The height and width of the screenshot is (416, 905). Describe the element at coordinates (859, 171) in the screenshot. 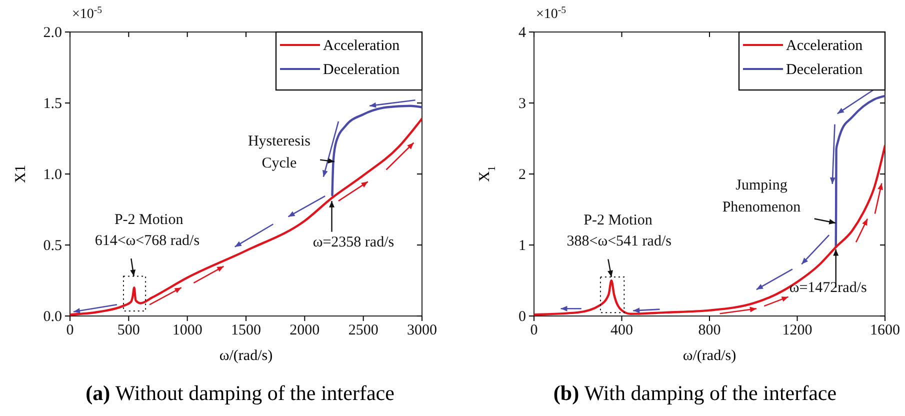

I see `line-series` at that location.